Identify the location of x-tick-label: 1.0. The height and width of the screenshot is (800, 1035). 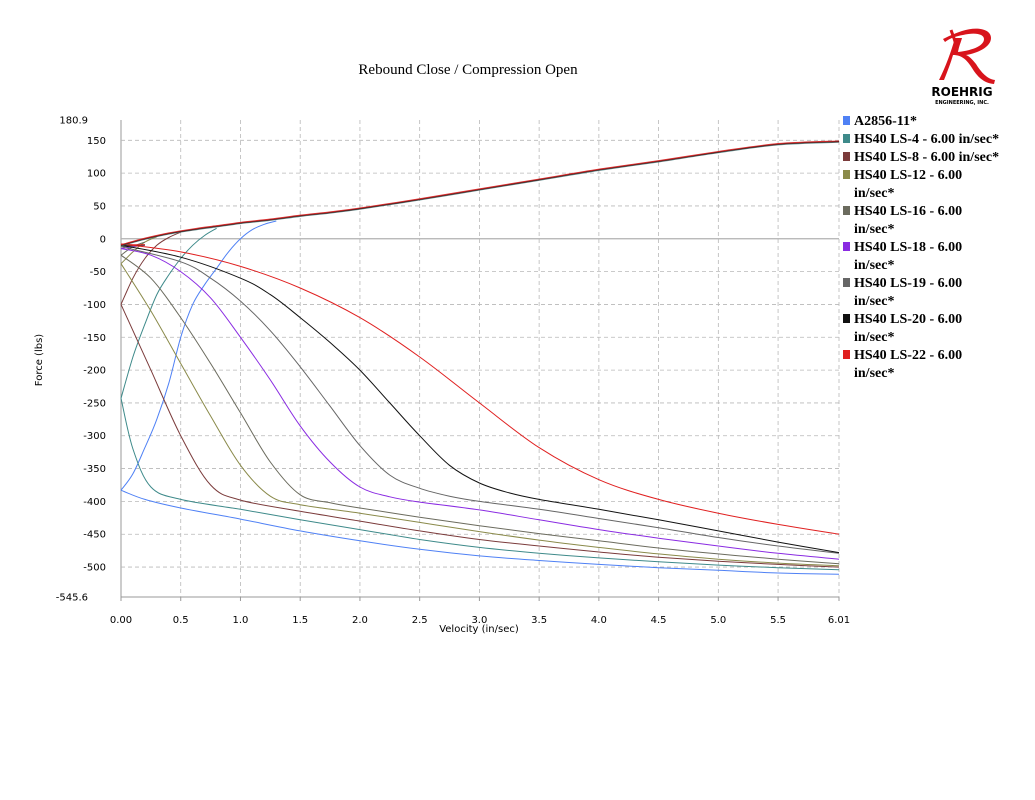
(241, 620).